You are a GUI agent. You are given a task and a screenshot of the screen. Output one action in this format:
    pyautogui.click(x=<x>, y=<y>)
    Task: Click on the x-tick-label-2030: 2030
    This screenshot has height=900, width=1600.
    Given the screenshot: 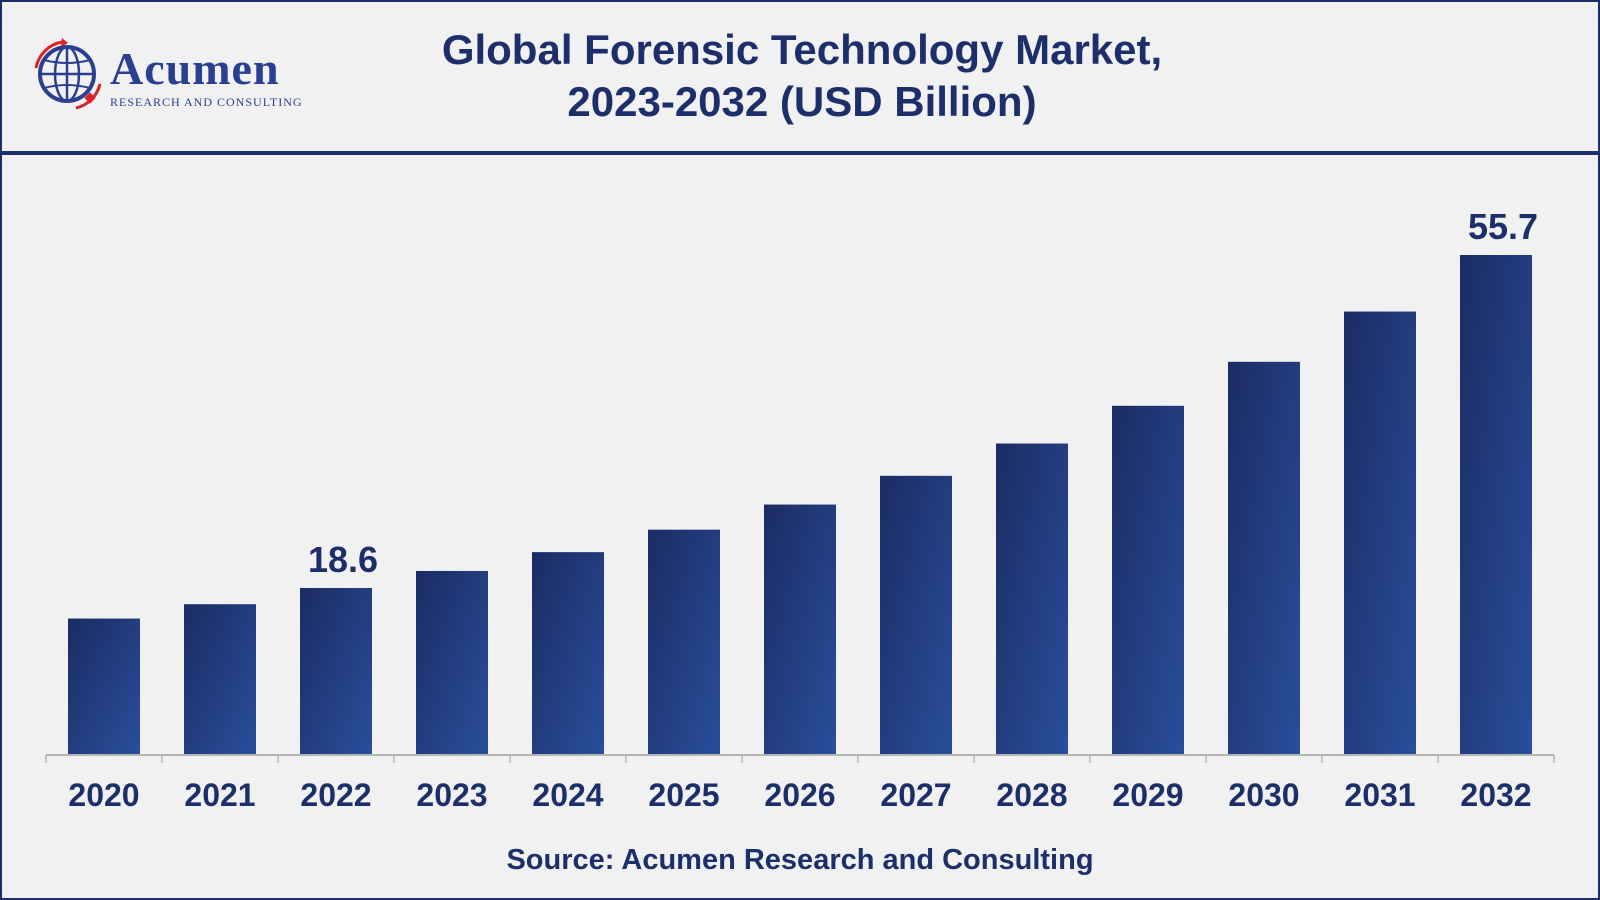 What is the action you would take?
    pyautogui.click(x=1263, y=795)
    